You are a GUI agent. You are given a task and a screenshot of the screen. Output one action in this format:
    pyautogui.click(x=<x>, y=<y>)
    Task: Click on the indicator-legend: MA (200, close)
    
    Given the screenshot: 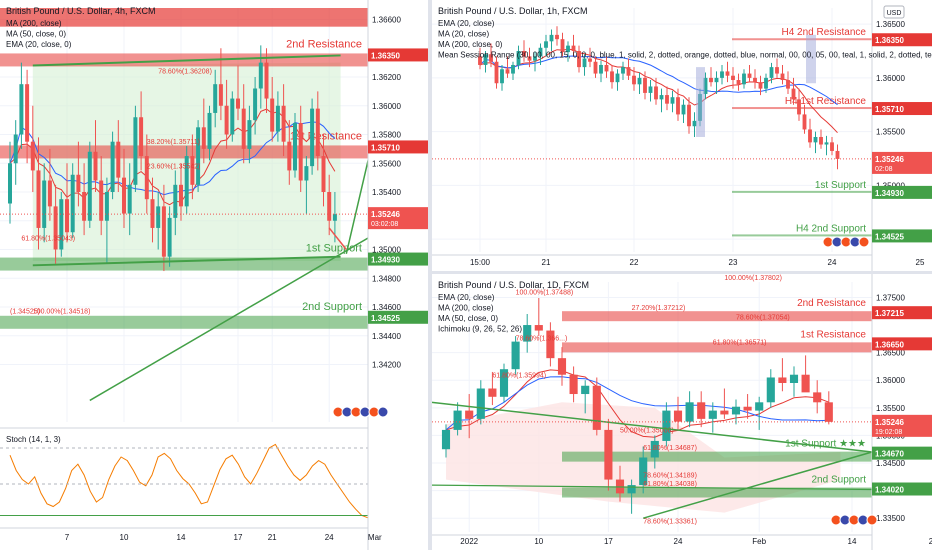 What is the action you would take?
    pyautogui.click(x=466, y=308)
    